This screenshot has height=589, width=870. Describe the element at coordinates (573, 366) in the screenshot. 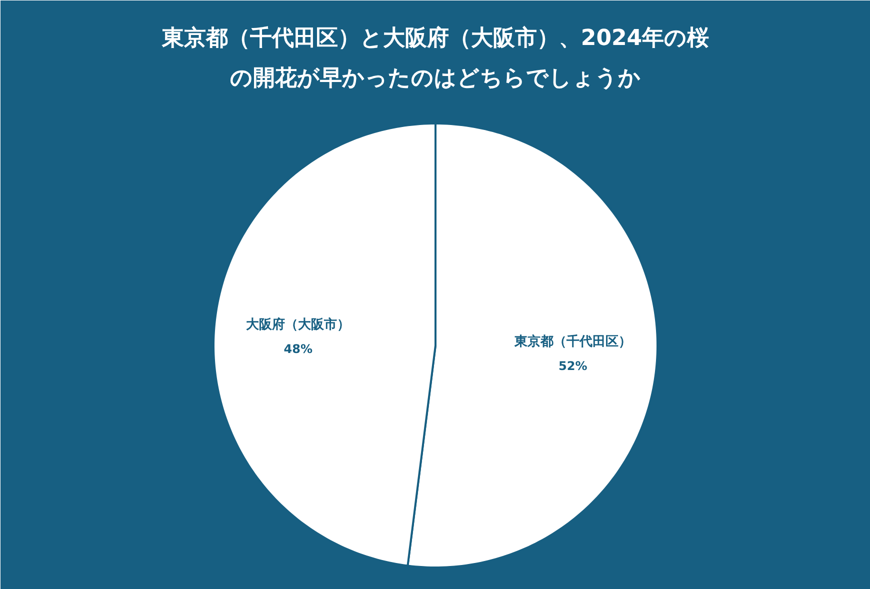

I see `data-label: 52%` at that location.